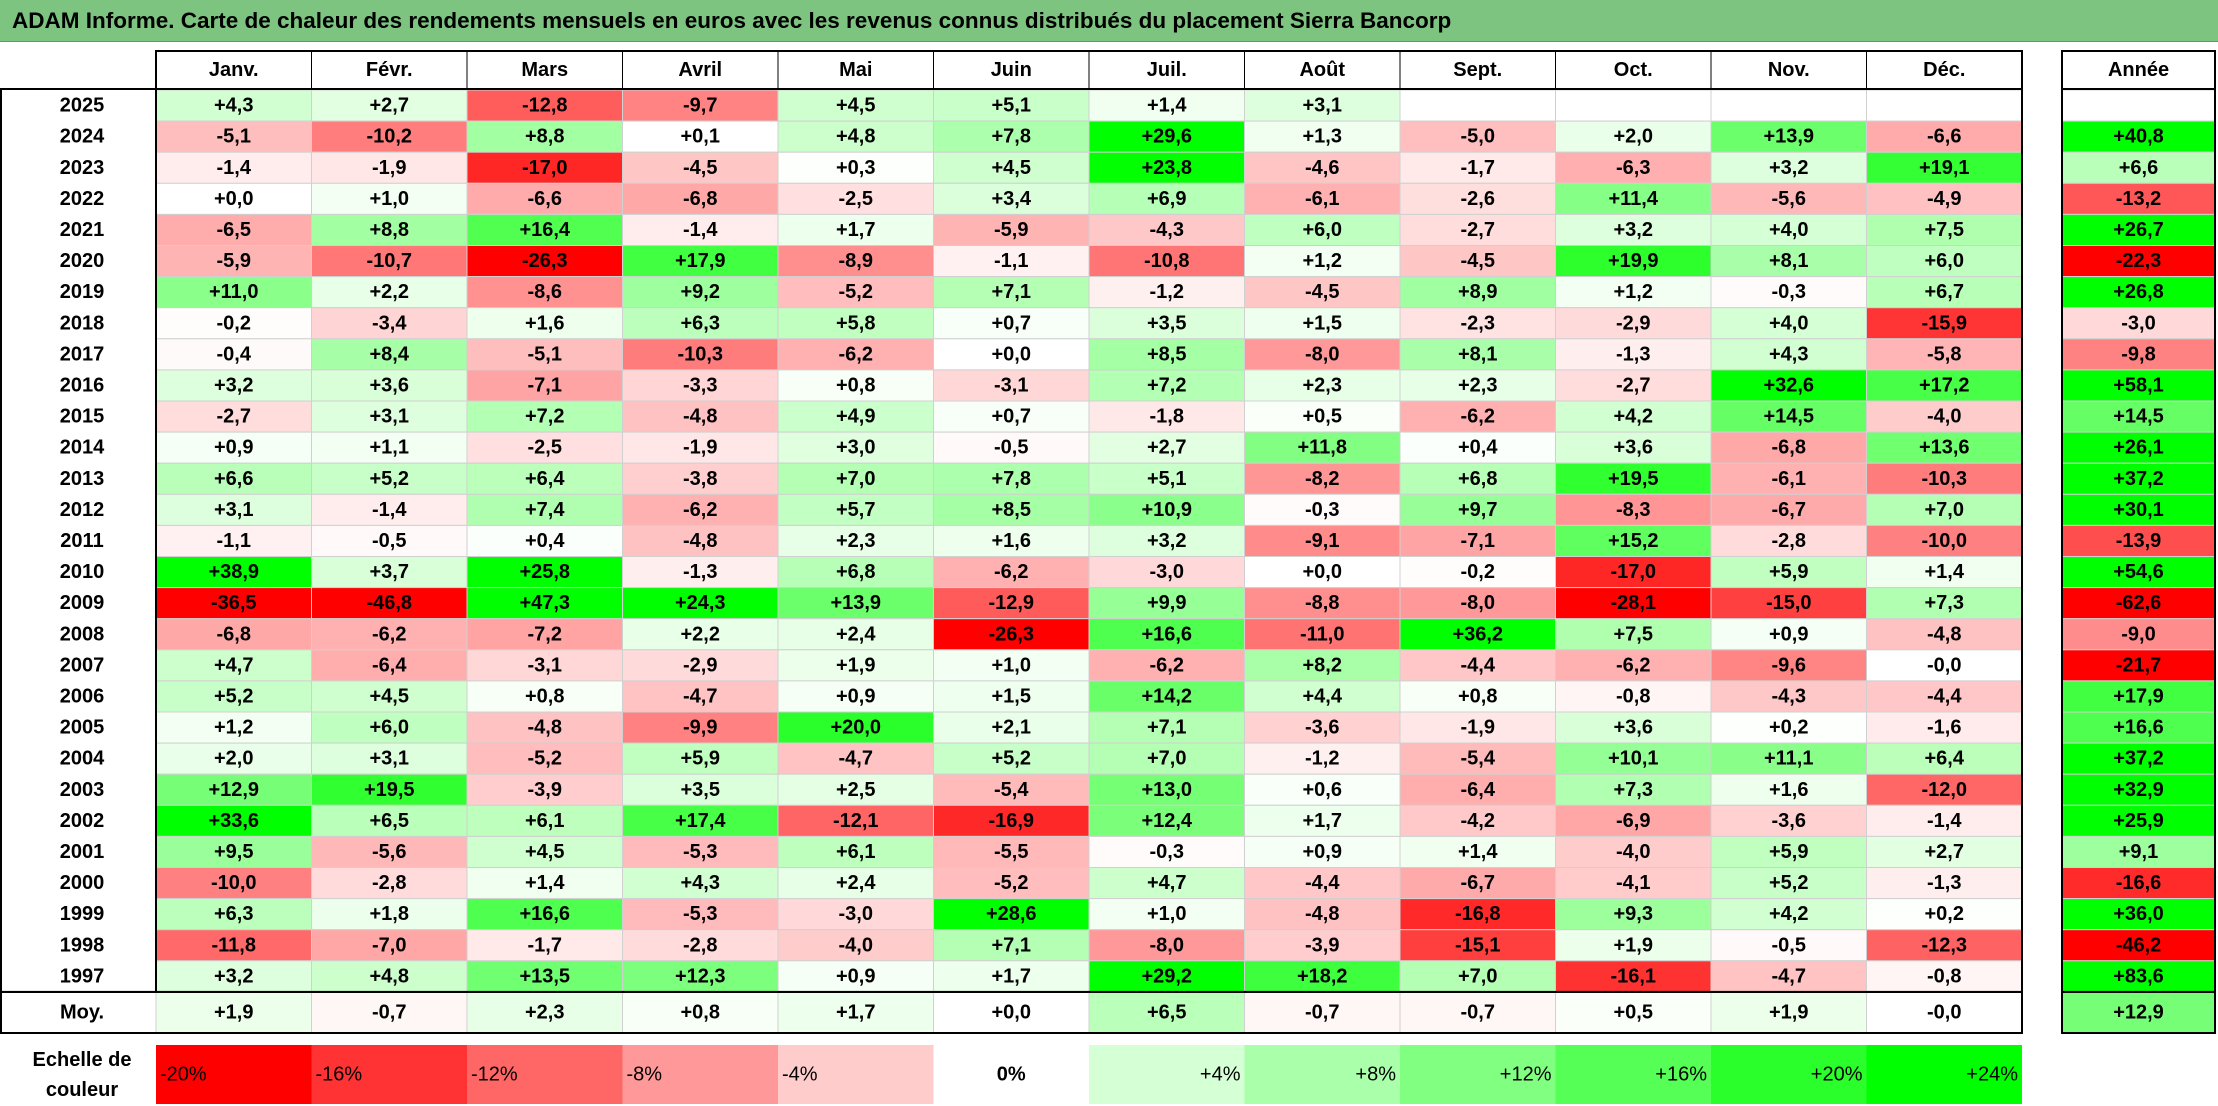 This screenshot has height=1106, width=2218. Describe the element at coordinates (1944, 510) in the screenshot. I see `cell-value: +7,0` at that location.